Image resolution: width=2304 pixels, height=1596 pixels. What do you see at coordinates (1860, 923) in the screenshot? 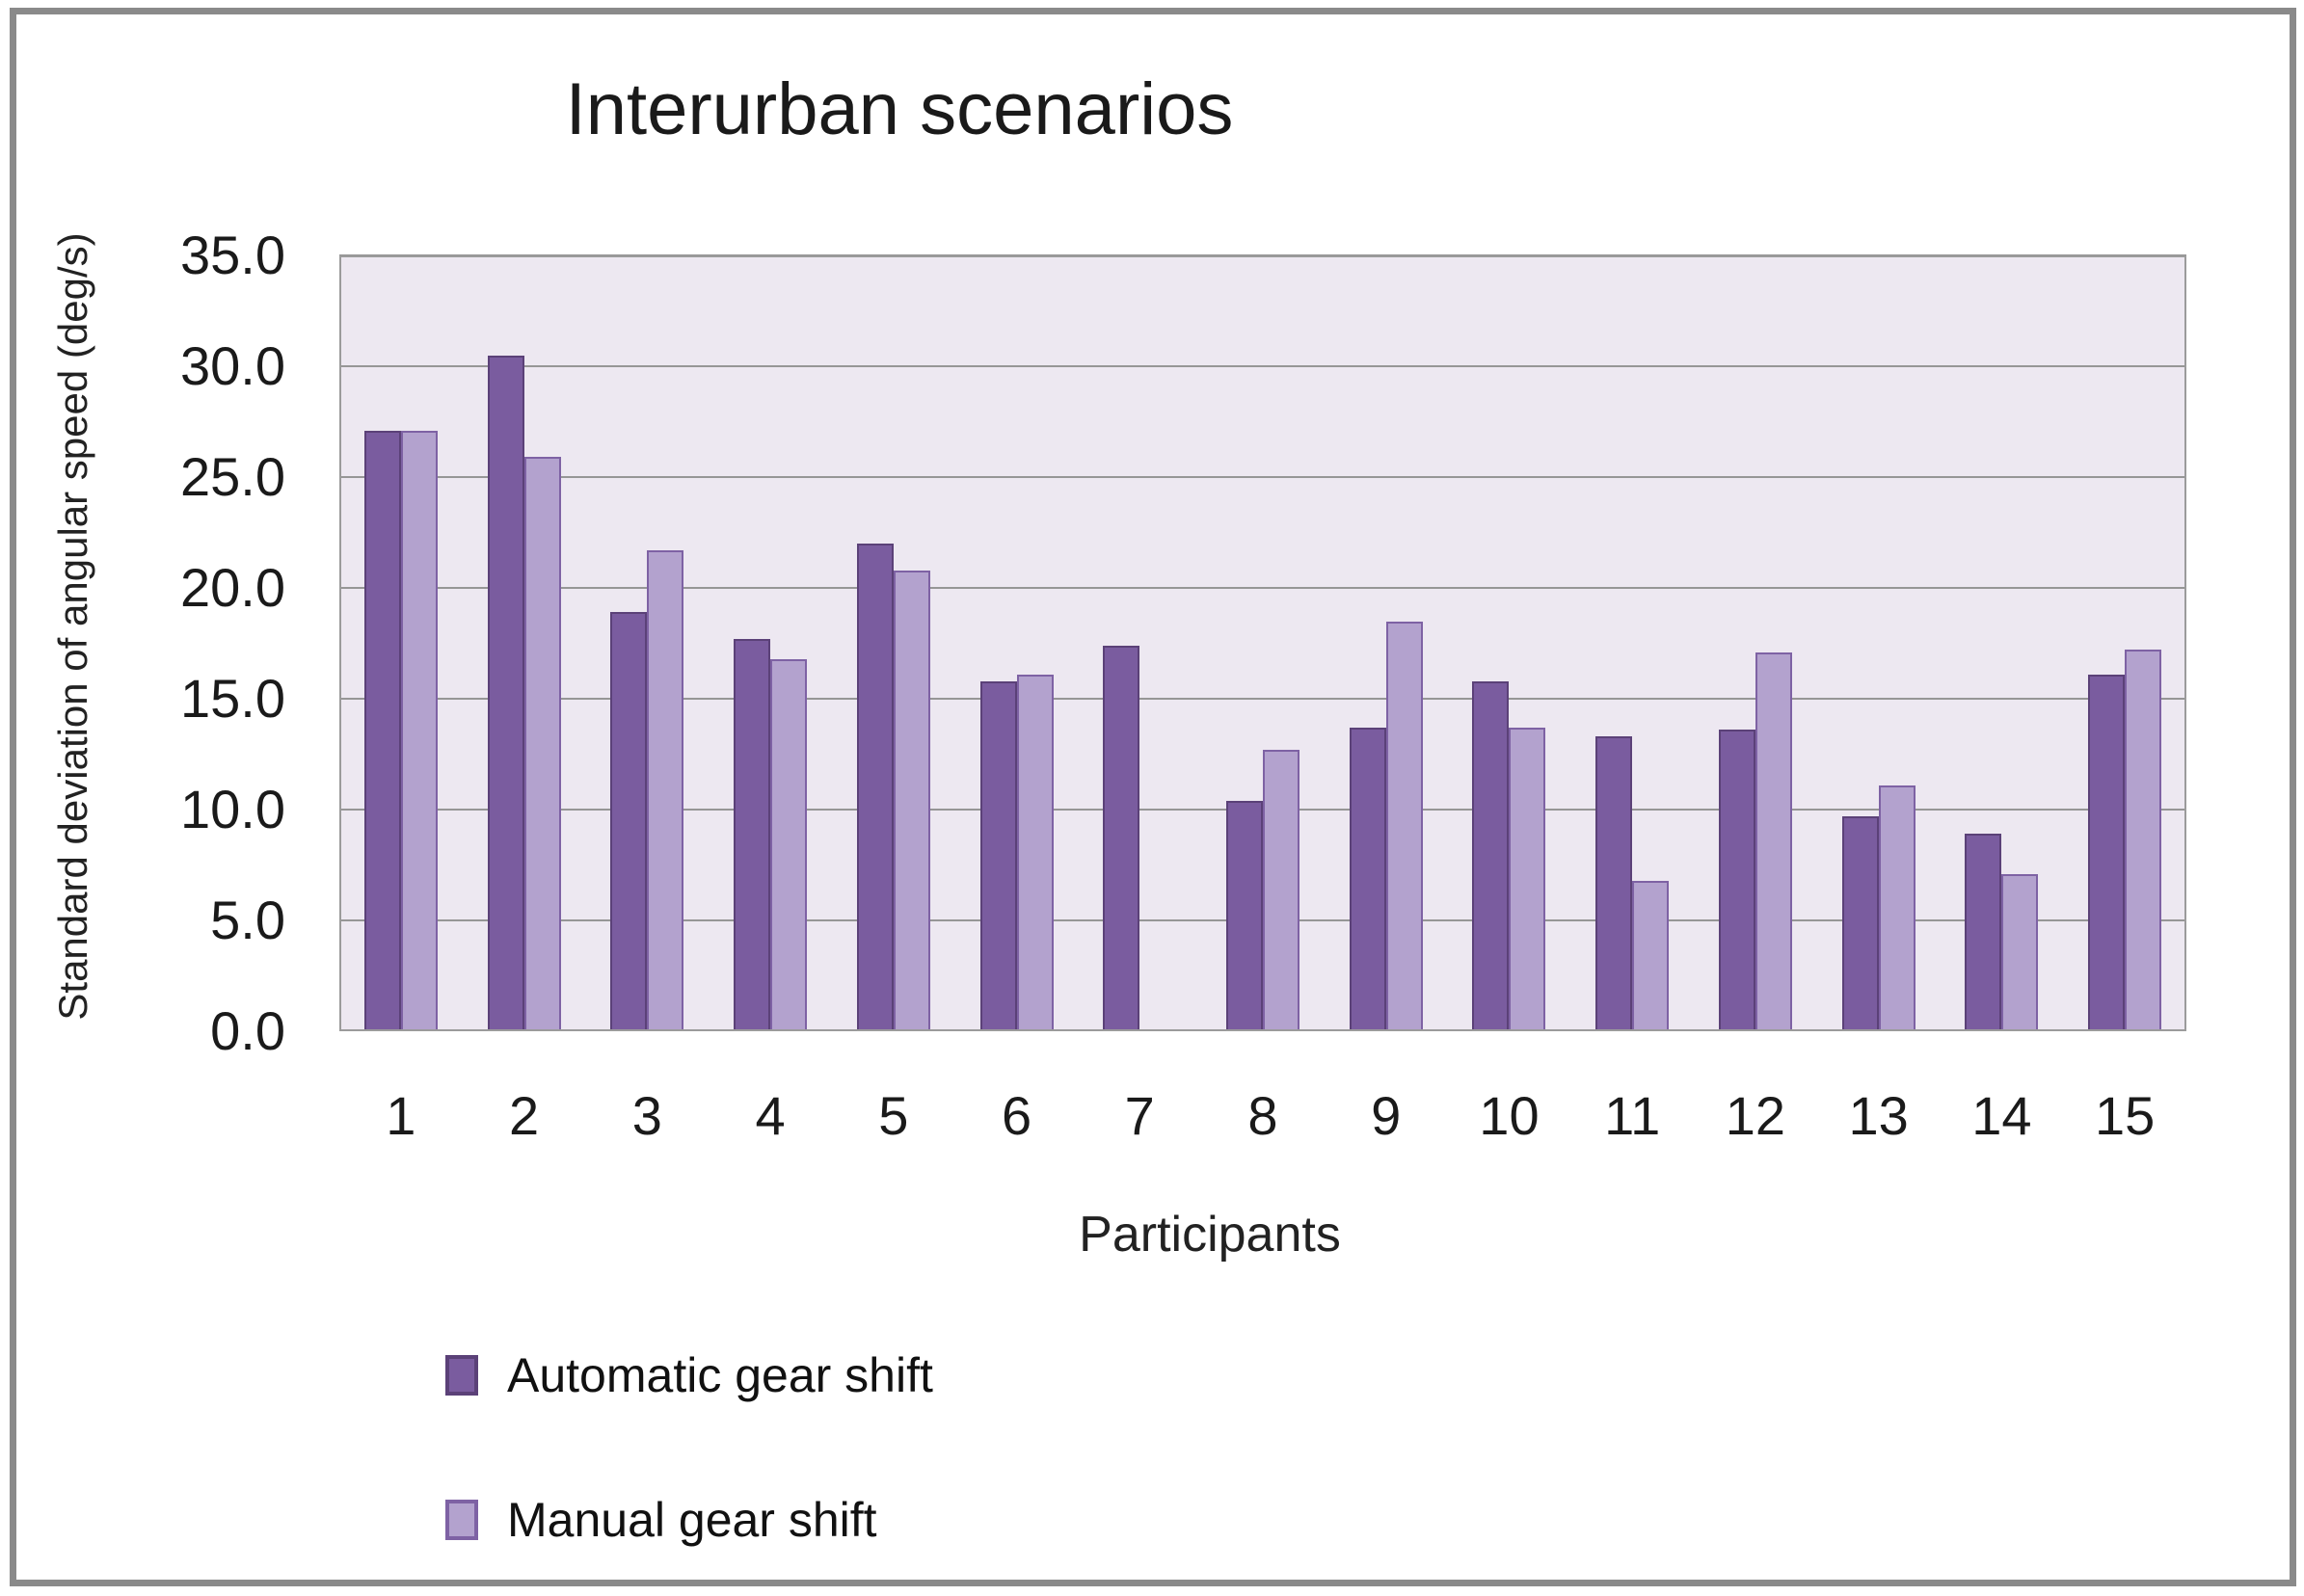
I see `bar-automatic-p13` at bounding box center [1860, 923].